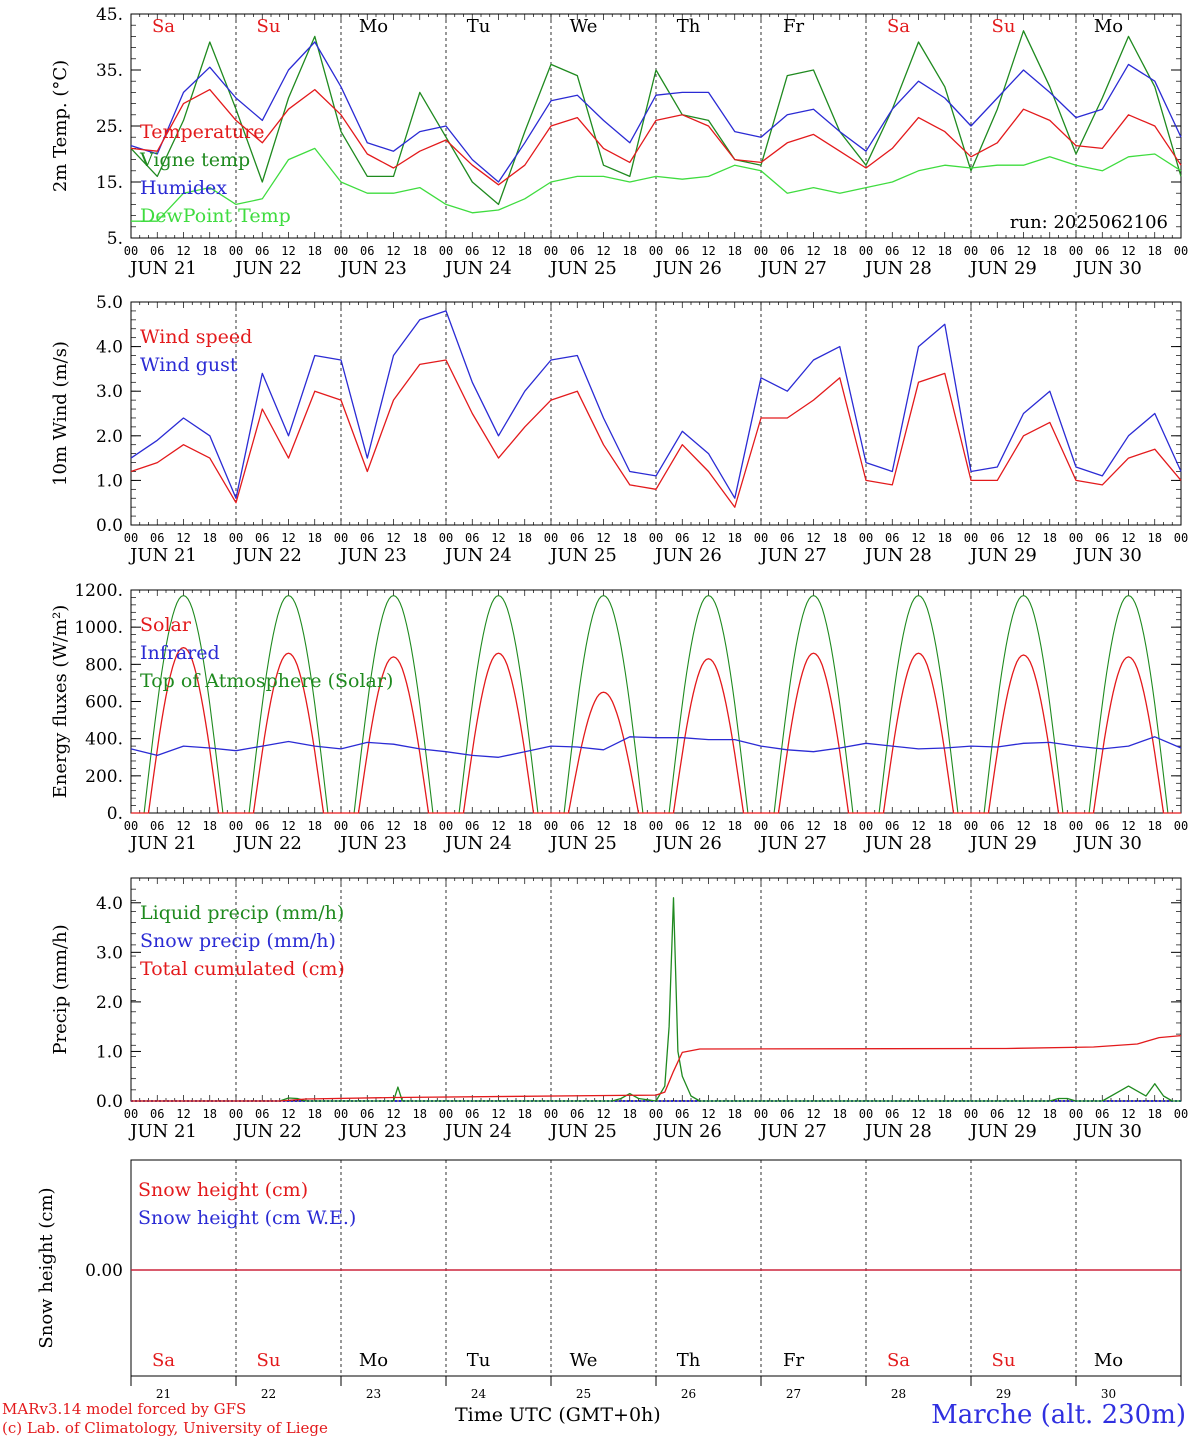 The image size is (1194, 1440). What do you see at coordinates (793, 1394) in the screenshot?
I see `day-number-label: 27` at bounding box center [793, 1394].